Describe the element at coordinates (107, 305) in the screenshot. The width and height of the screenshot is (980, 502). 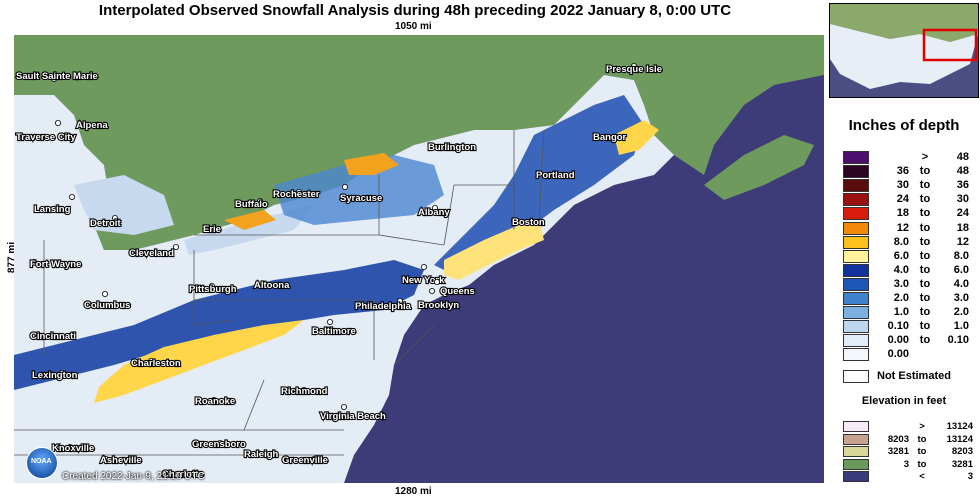
I see `city-label: Columbus` at that location.